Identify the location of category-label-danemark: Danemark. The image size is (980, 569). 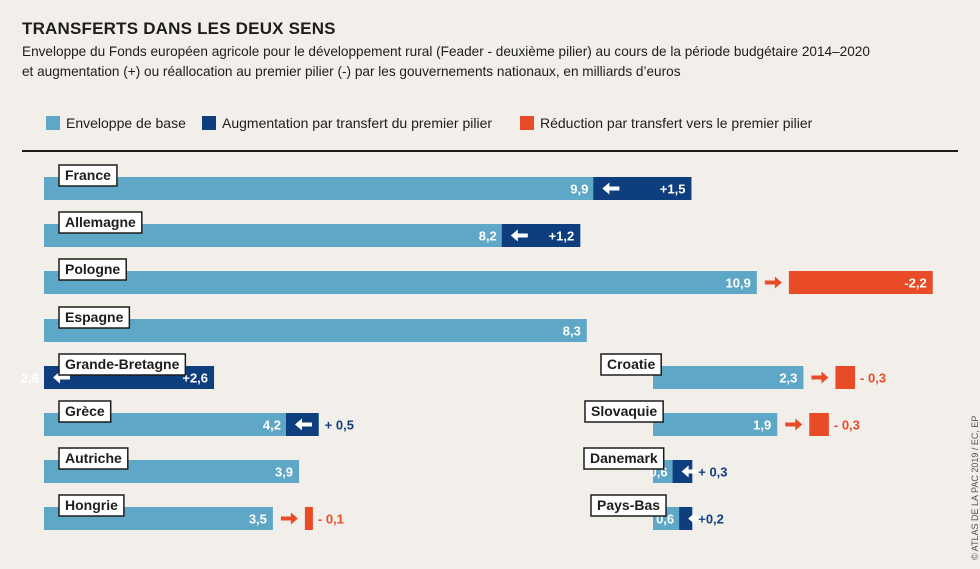
(624, 458).